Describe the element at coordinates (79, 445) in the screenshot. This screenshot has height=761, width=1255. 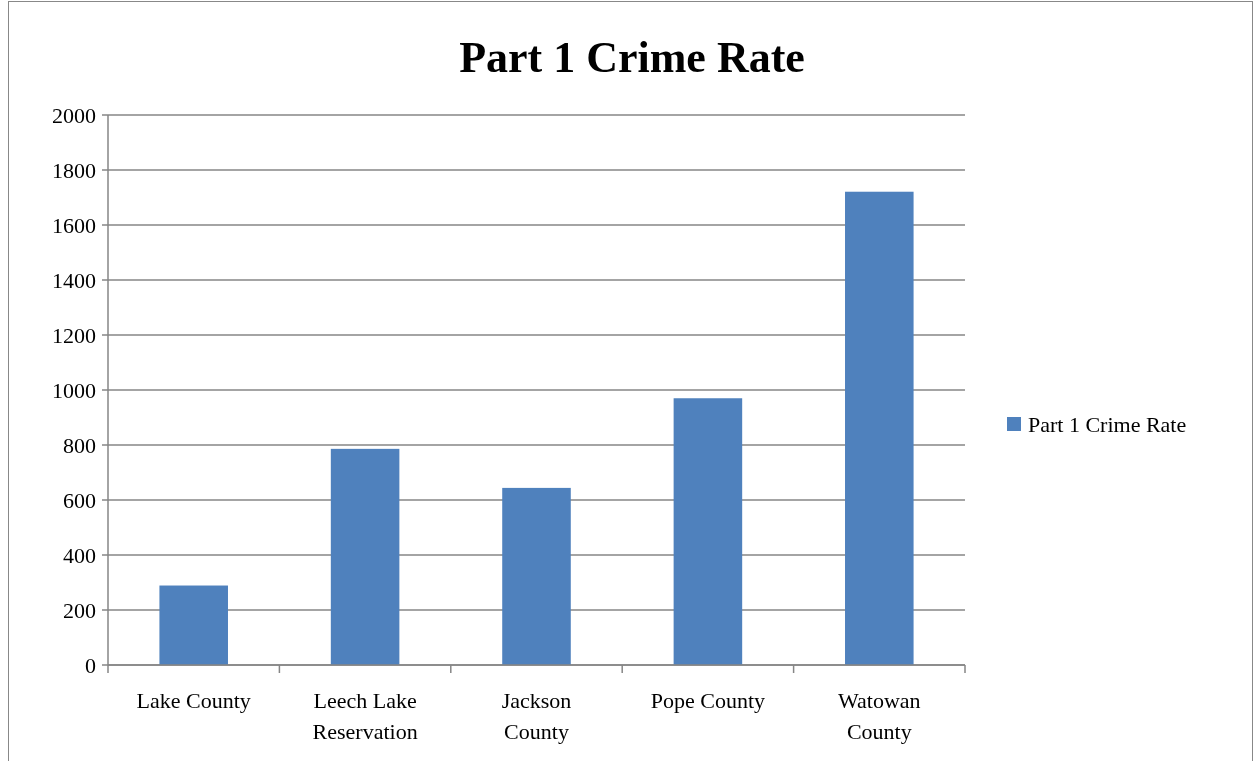
I see `y-tick-label: 800` at that location.